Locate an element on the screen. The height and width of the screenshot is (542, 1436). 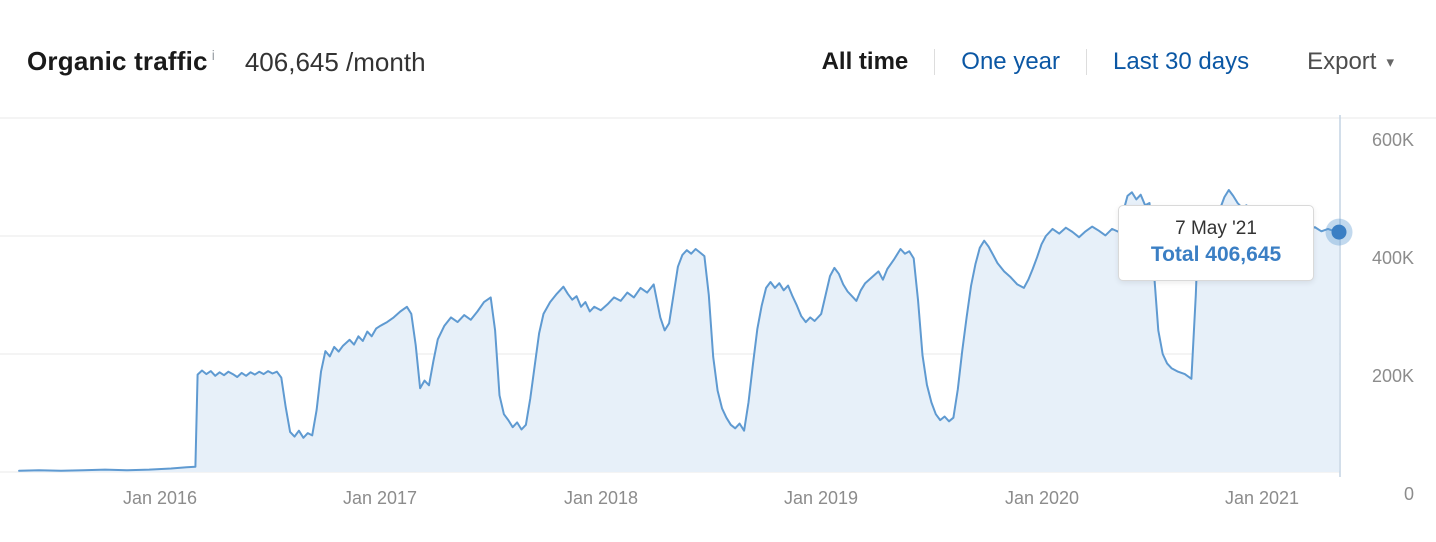
tab-all-time: All time is located at coordinates (865, 61).